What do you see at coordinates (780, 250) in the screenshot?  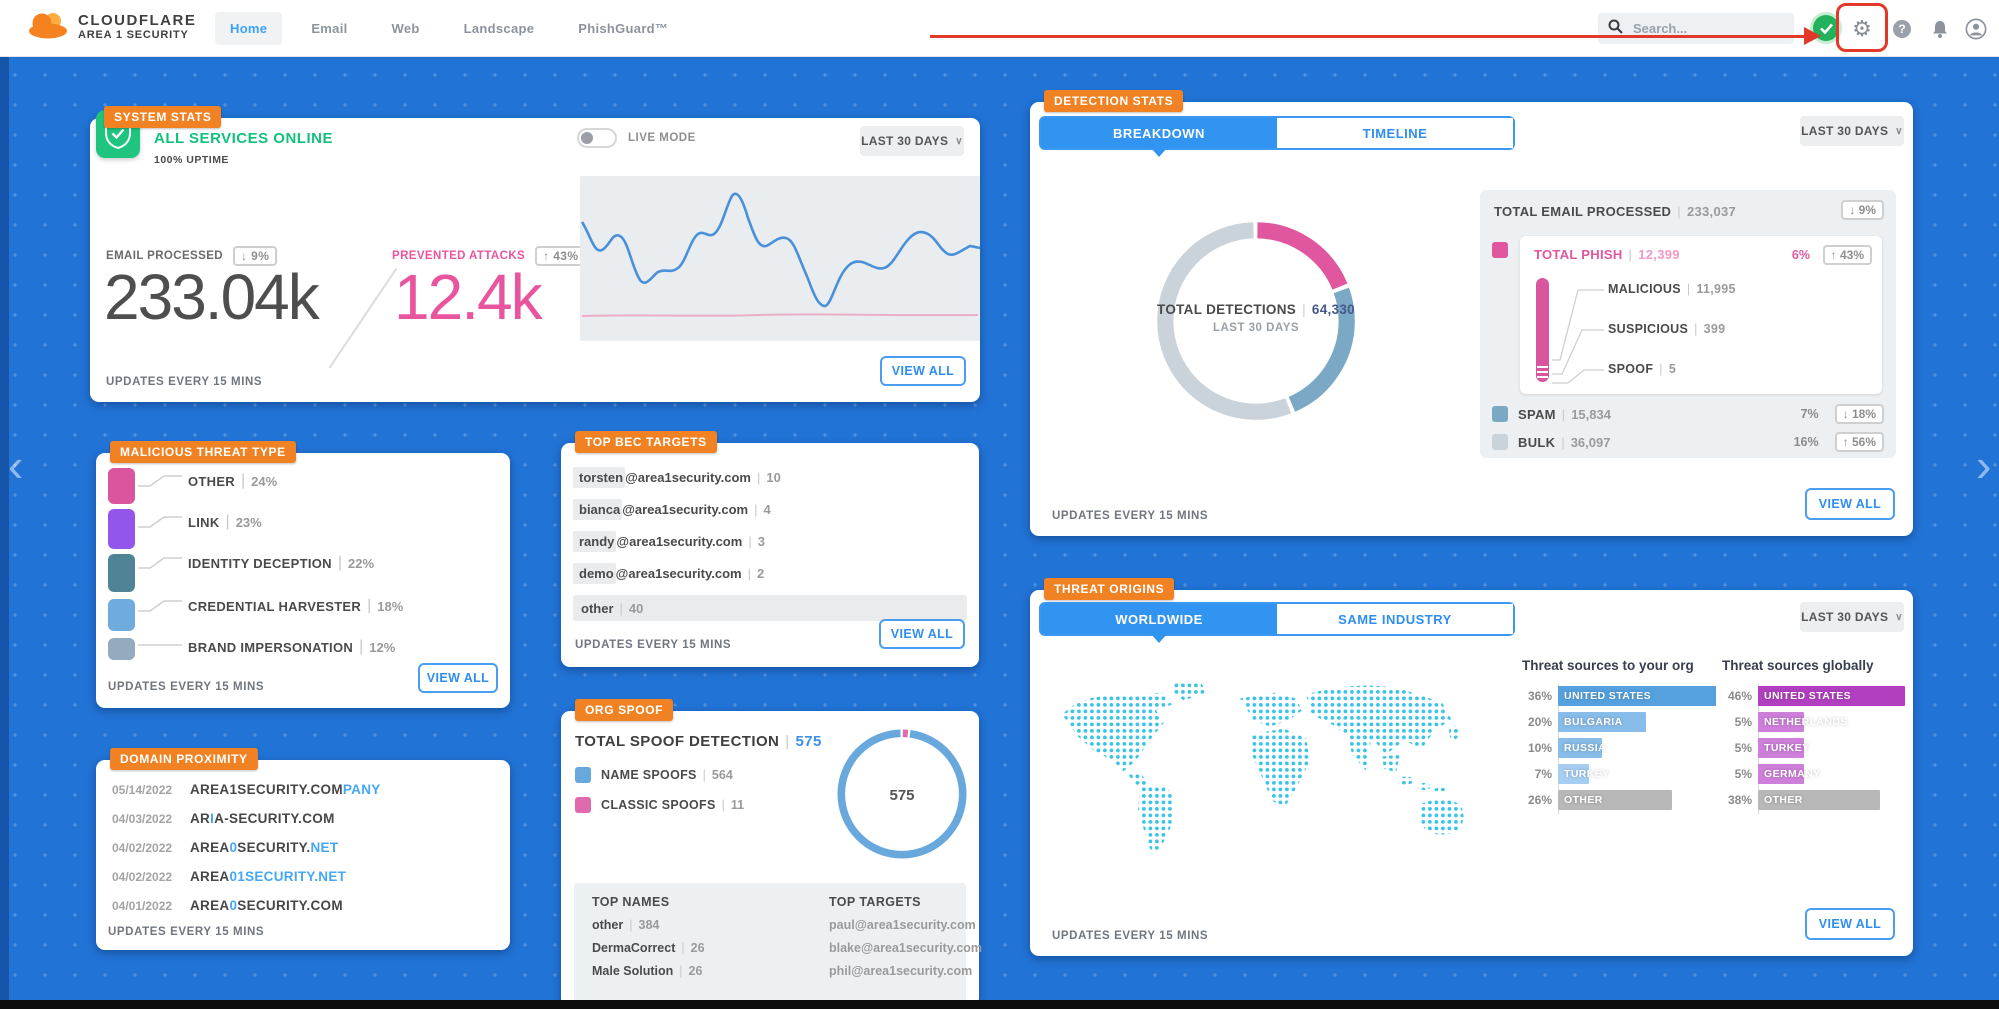 I see `blue-series-line` at bounding box center [780, 250].